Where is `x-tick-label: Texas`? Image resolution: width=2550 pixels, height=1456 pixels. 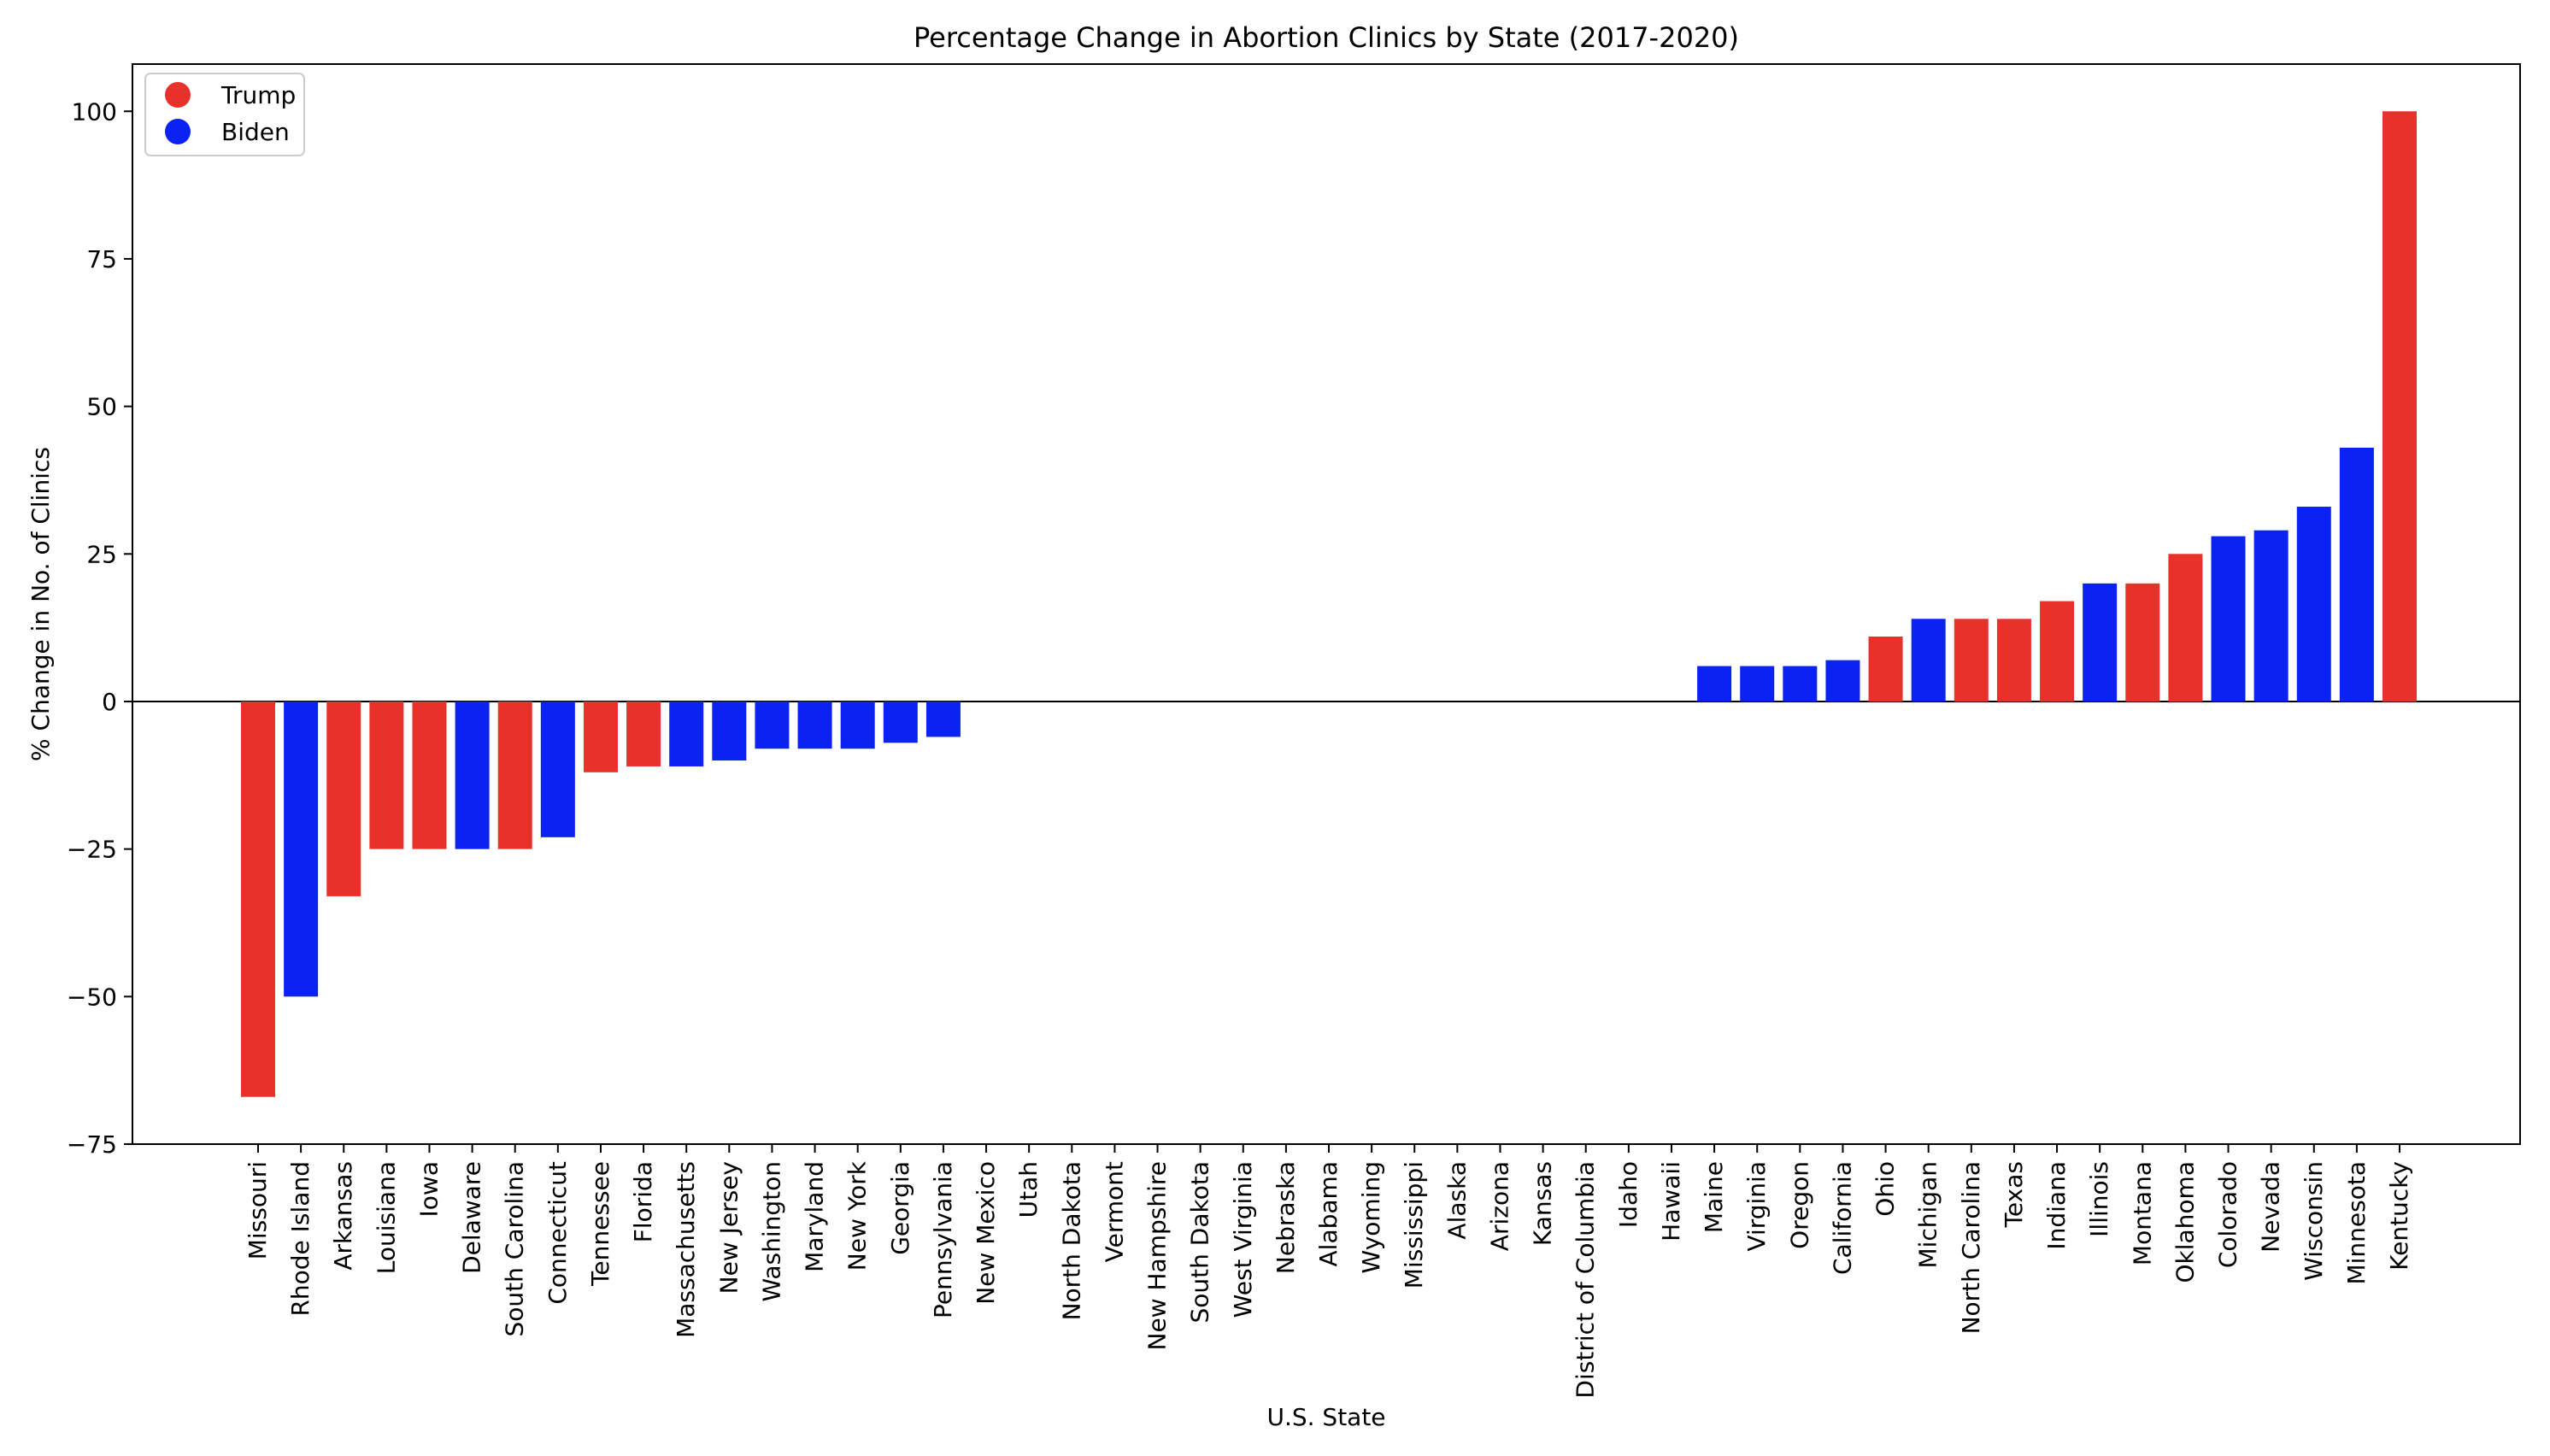
x-tick-label: Texas is located at coordinates (2014, 1195).